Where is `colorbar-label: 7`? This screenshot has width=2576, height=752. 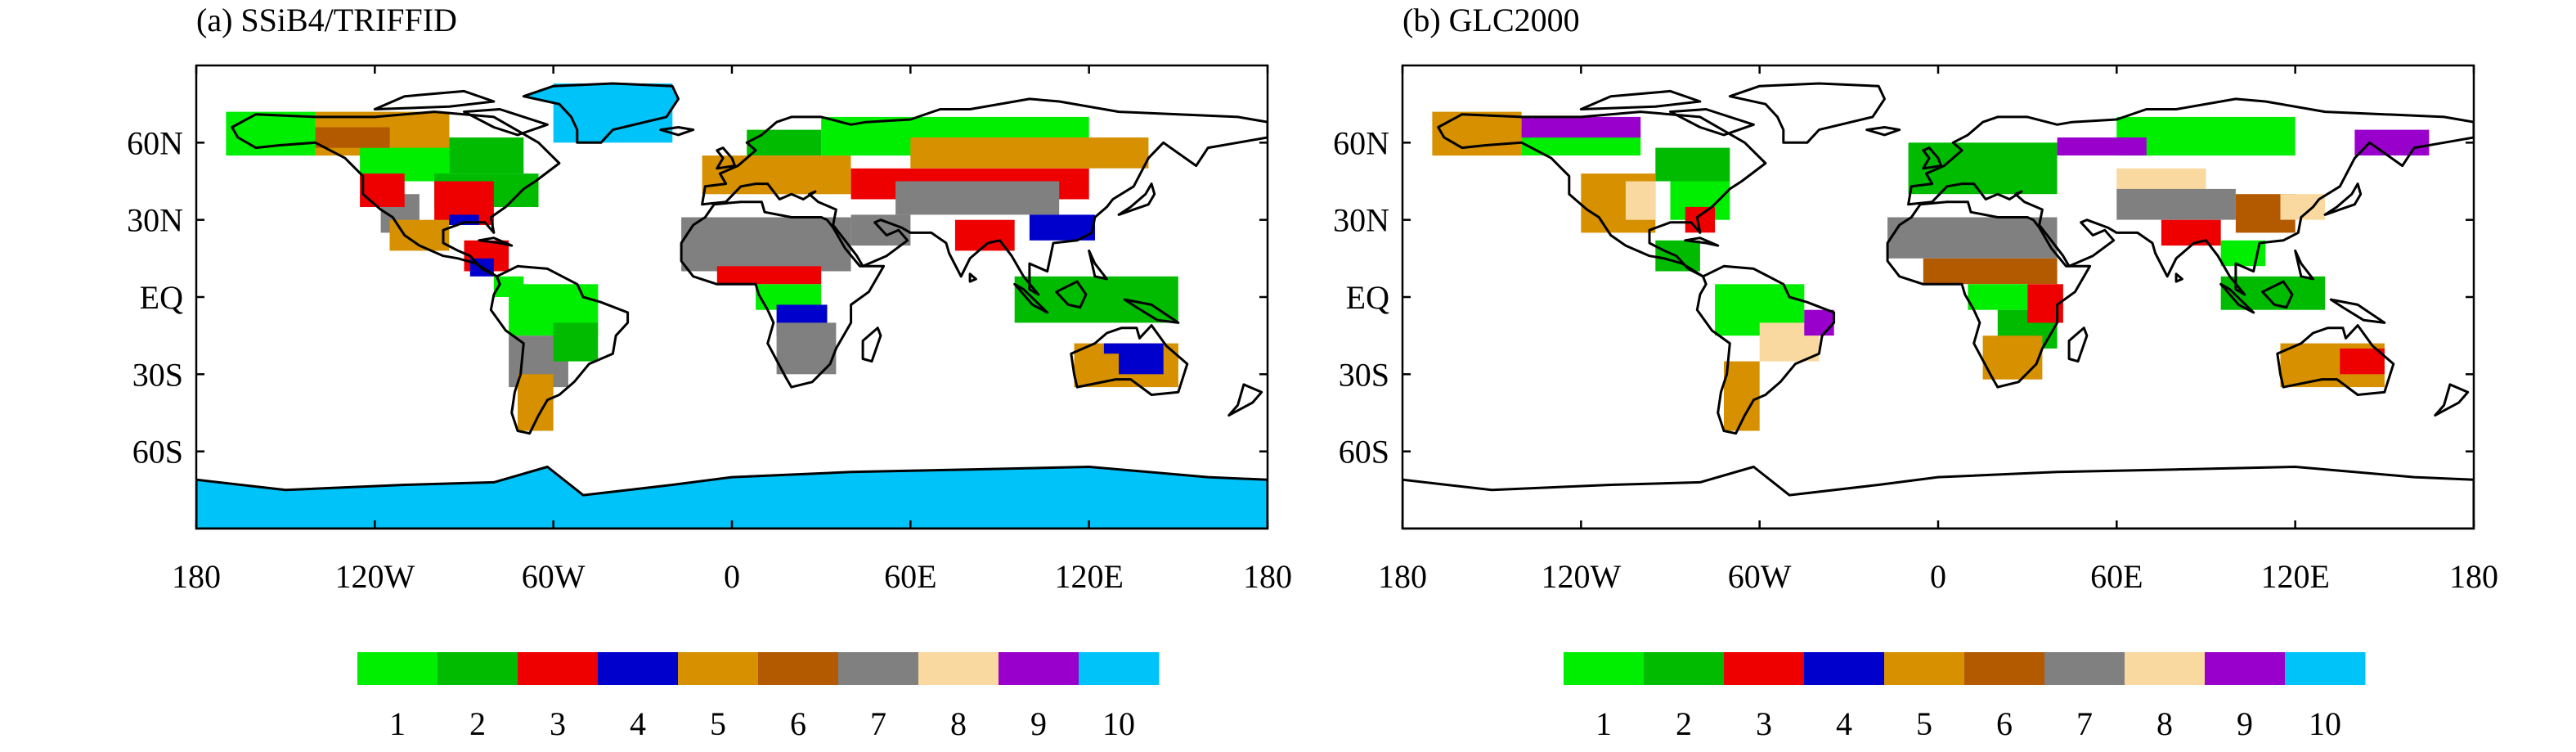 colorbar-label: 7 is located at coordinates (878, 723).